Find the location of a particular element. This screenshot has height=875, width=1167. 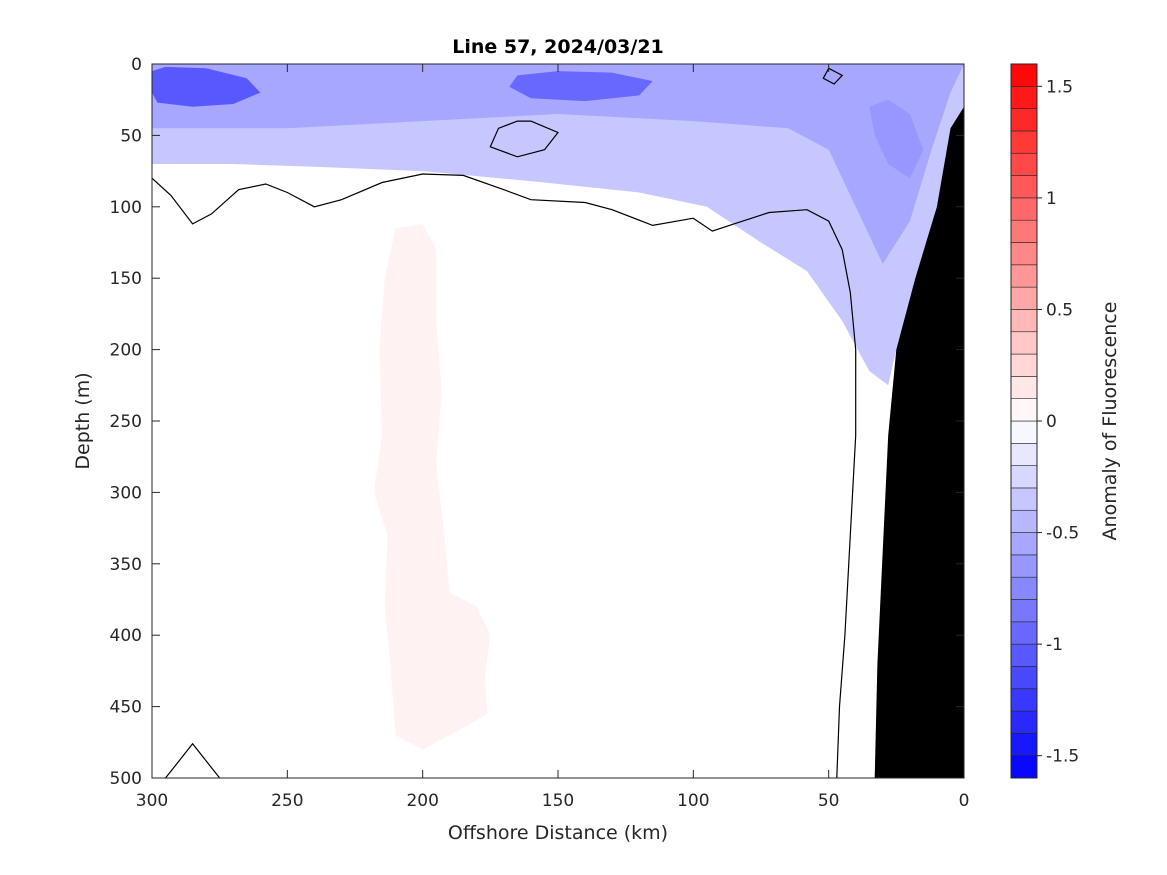

y-tick-label: 450 is located at coordinates (126, 708).